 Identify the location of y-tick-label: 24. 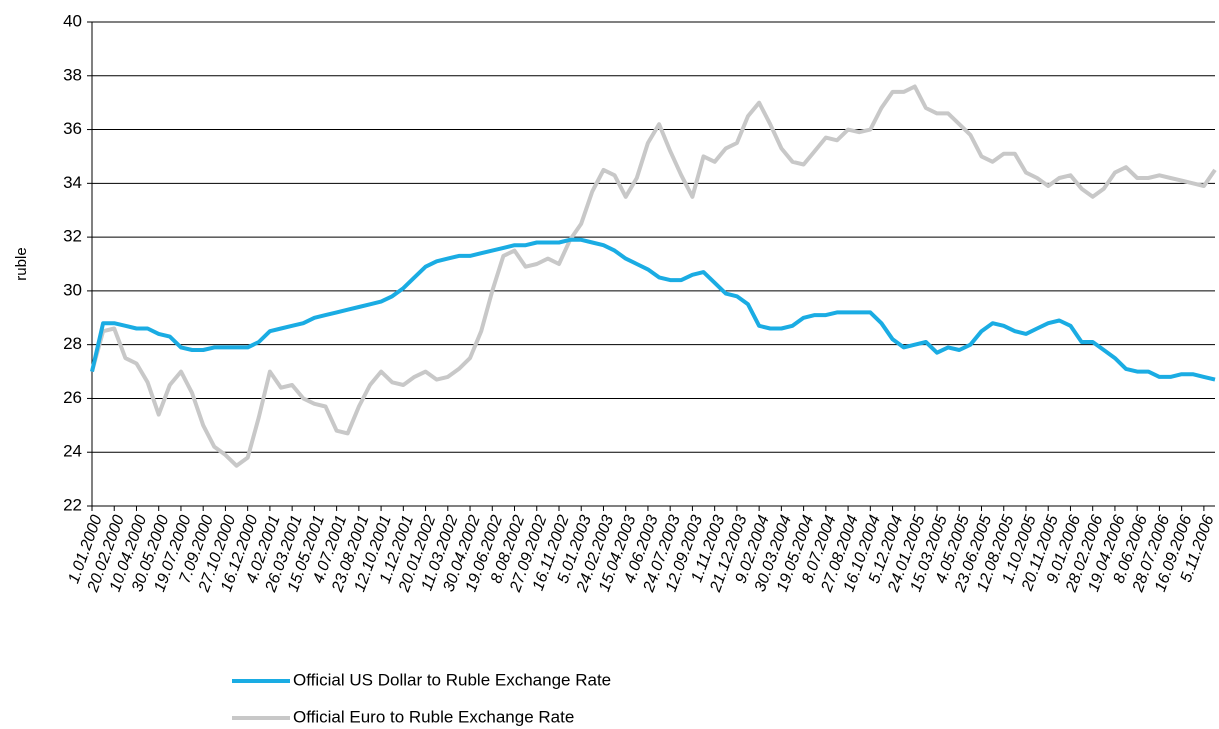
(72, 451).